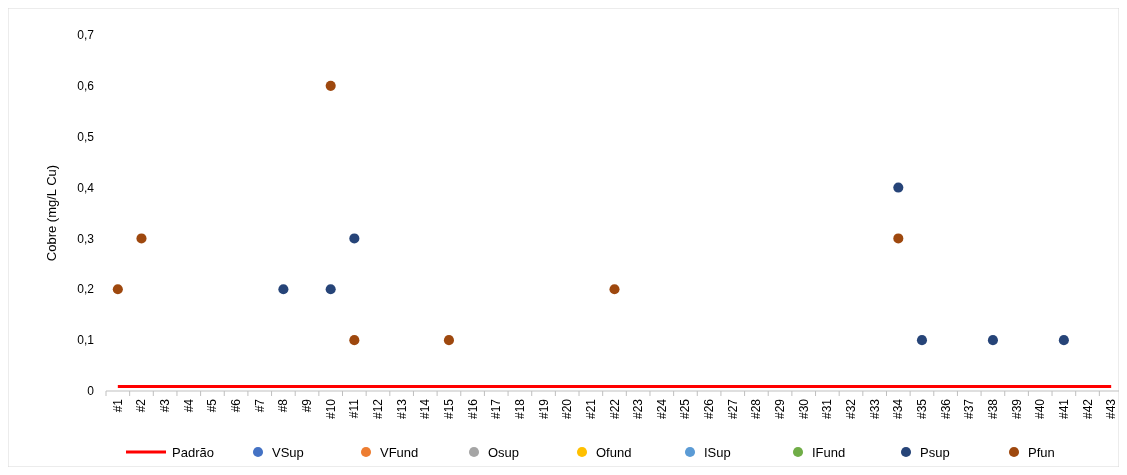 Image resolution: width=1127 pixels, height=475 pixels. Describe the element at coordinates (86, 238) in the screenshot. I see `y-tick-label: 0,3` at that location.